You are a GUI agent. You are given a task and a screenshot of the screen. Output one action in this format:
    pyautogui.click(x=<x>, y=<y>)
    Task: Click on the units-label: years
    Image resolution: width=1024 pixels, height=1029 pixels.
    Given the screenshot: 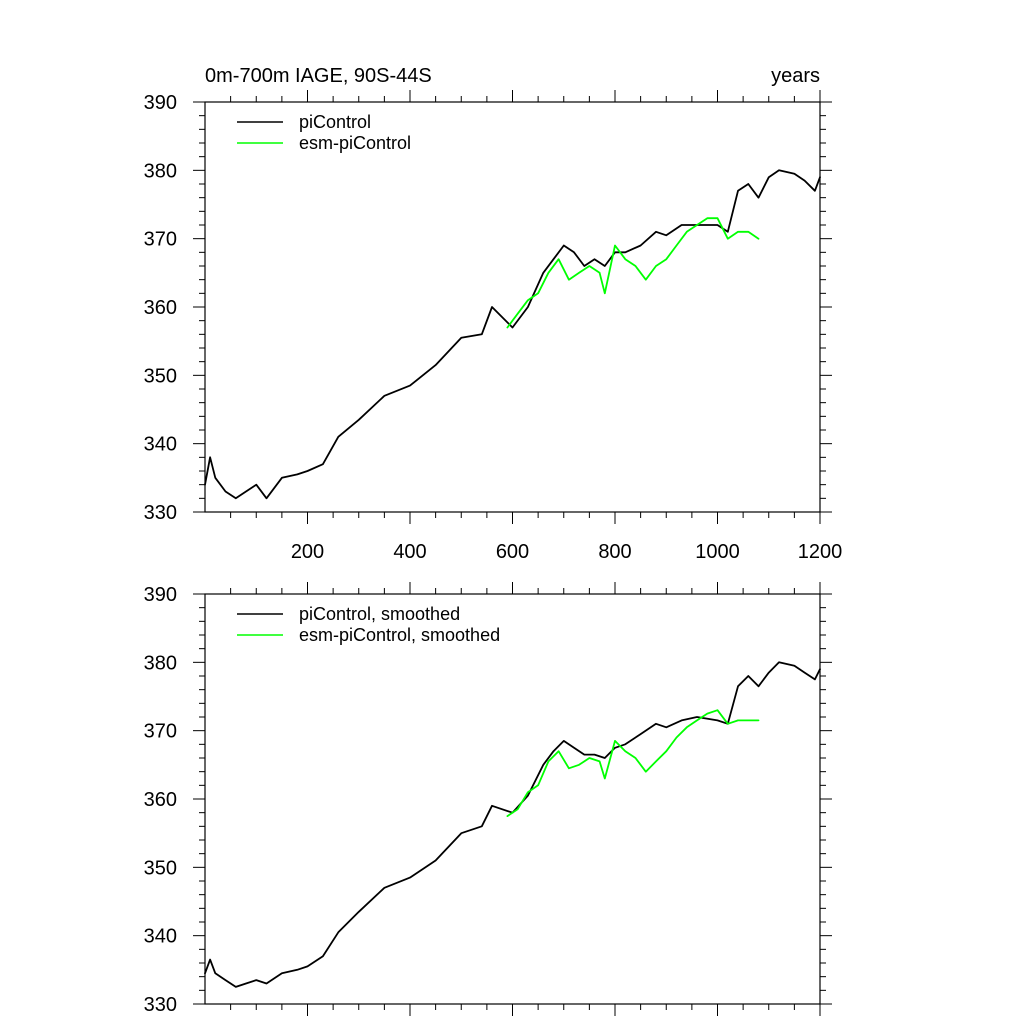 What is the action you would take?
    pyautogui.click(x=795, y=76)
    